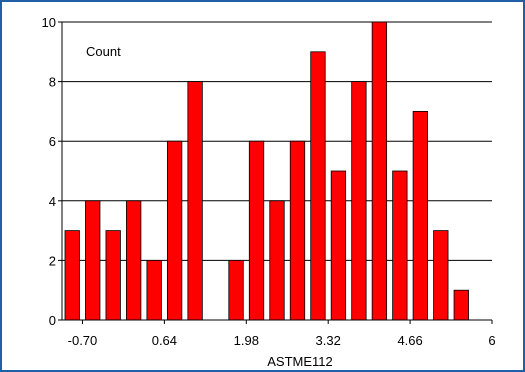 This screenshot has height=372, width=525. What do you see at coordinates (52, 201) in the screenshot?
I see `y-tick-label: 4` at bounding box center [52, 201].